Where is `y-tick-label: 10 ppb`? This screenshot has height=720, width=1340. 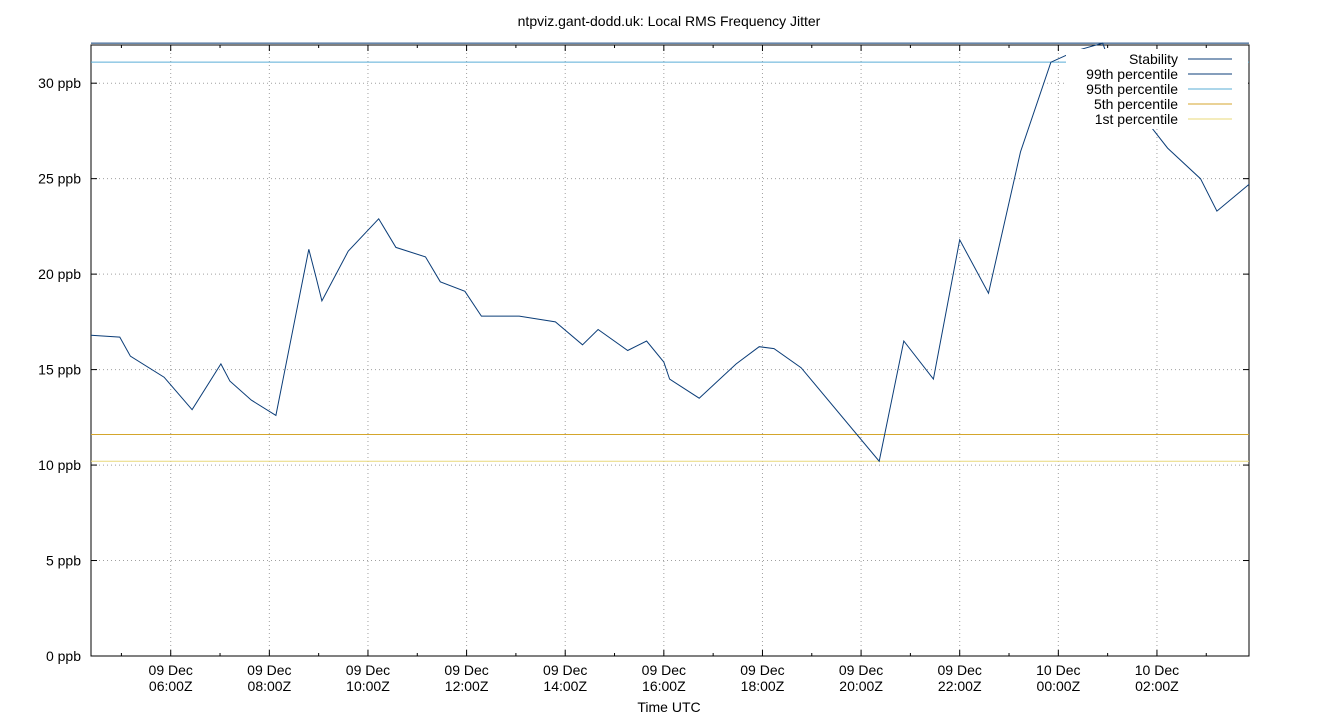
y-tick-label: 10 ppb is located at coordinates (59, 465).